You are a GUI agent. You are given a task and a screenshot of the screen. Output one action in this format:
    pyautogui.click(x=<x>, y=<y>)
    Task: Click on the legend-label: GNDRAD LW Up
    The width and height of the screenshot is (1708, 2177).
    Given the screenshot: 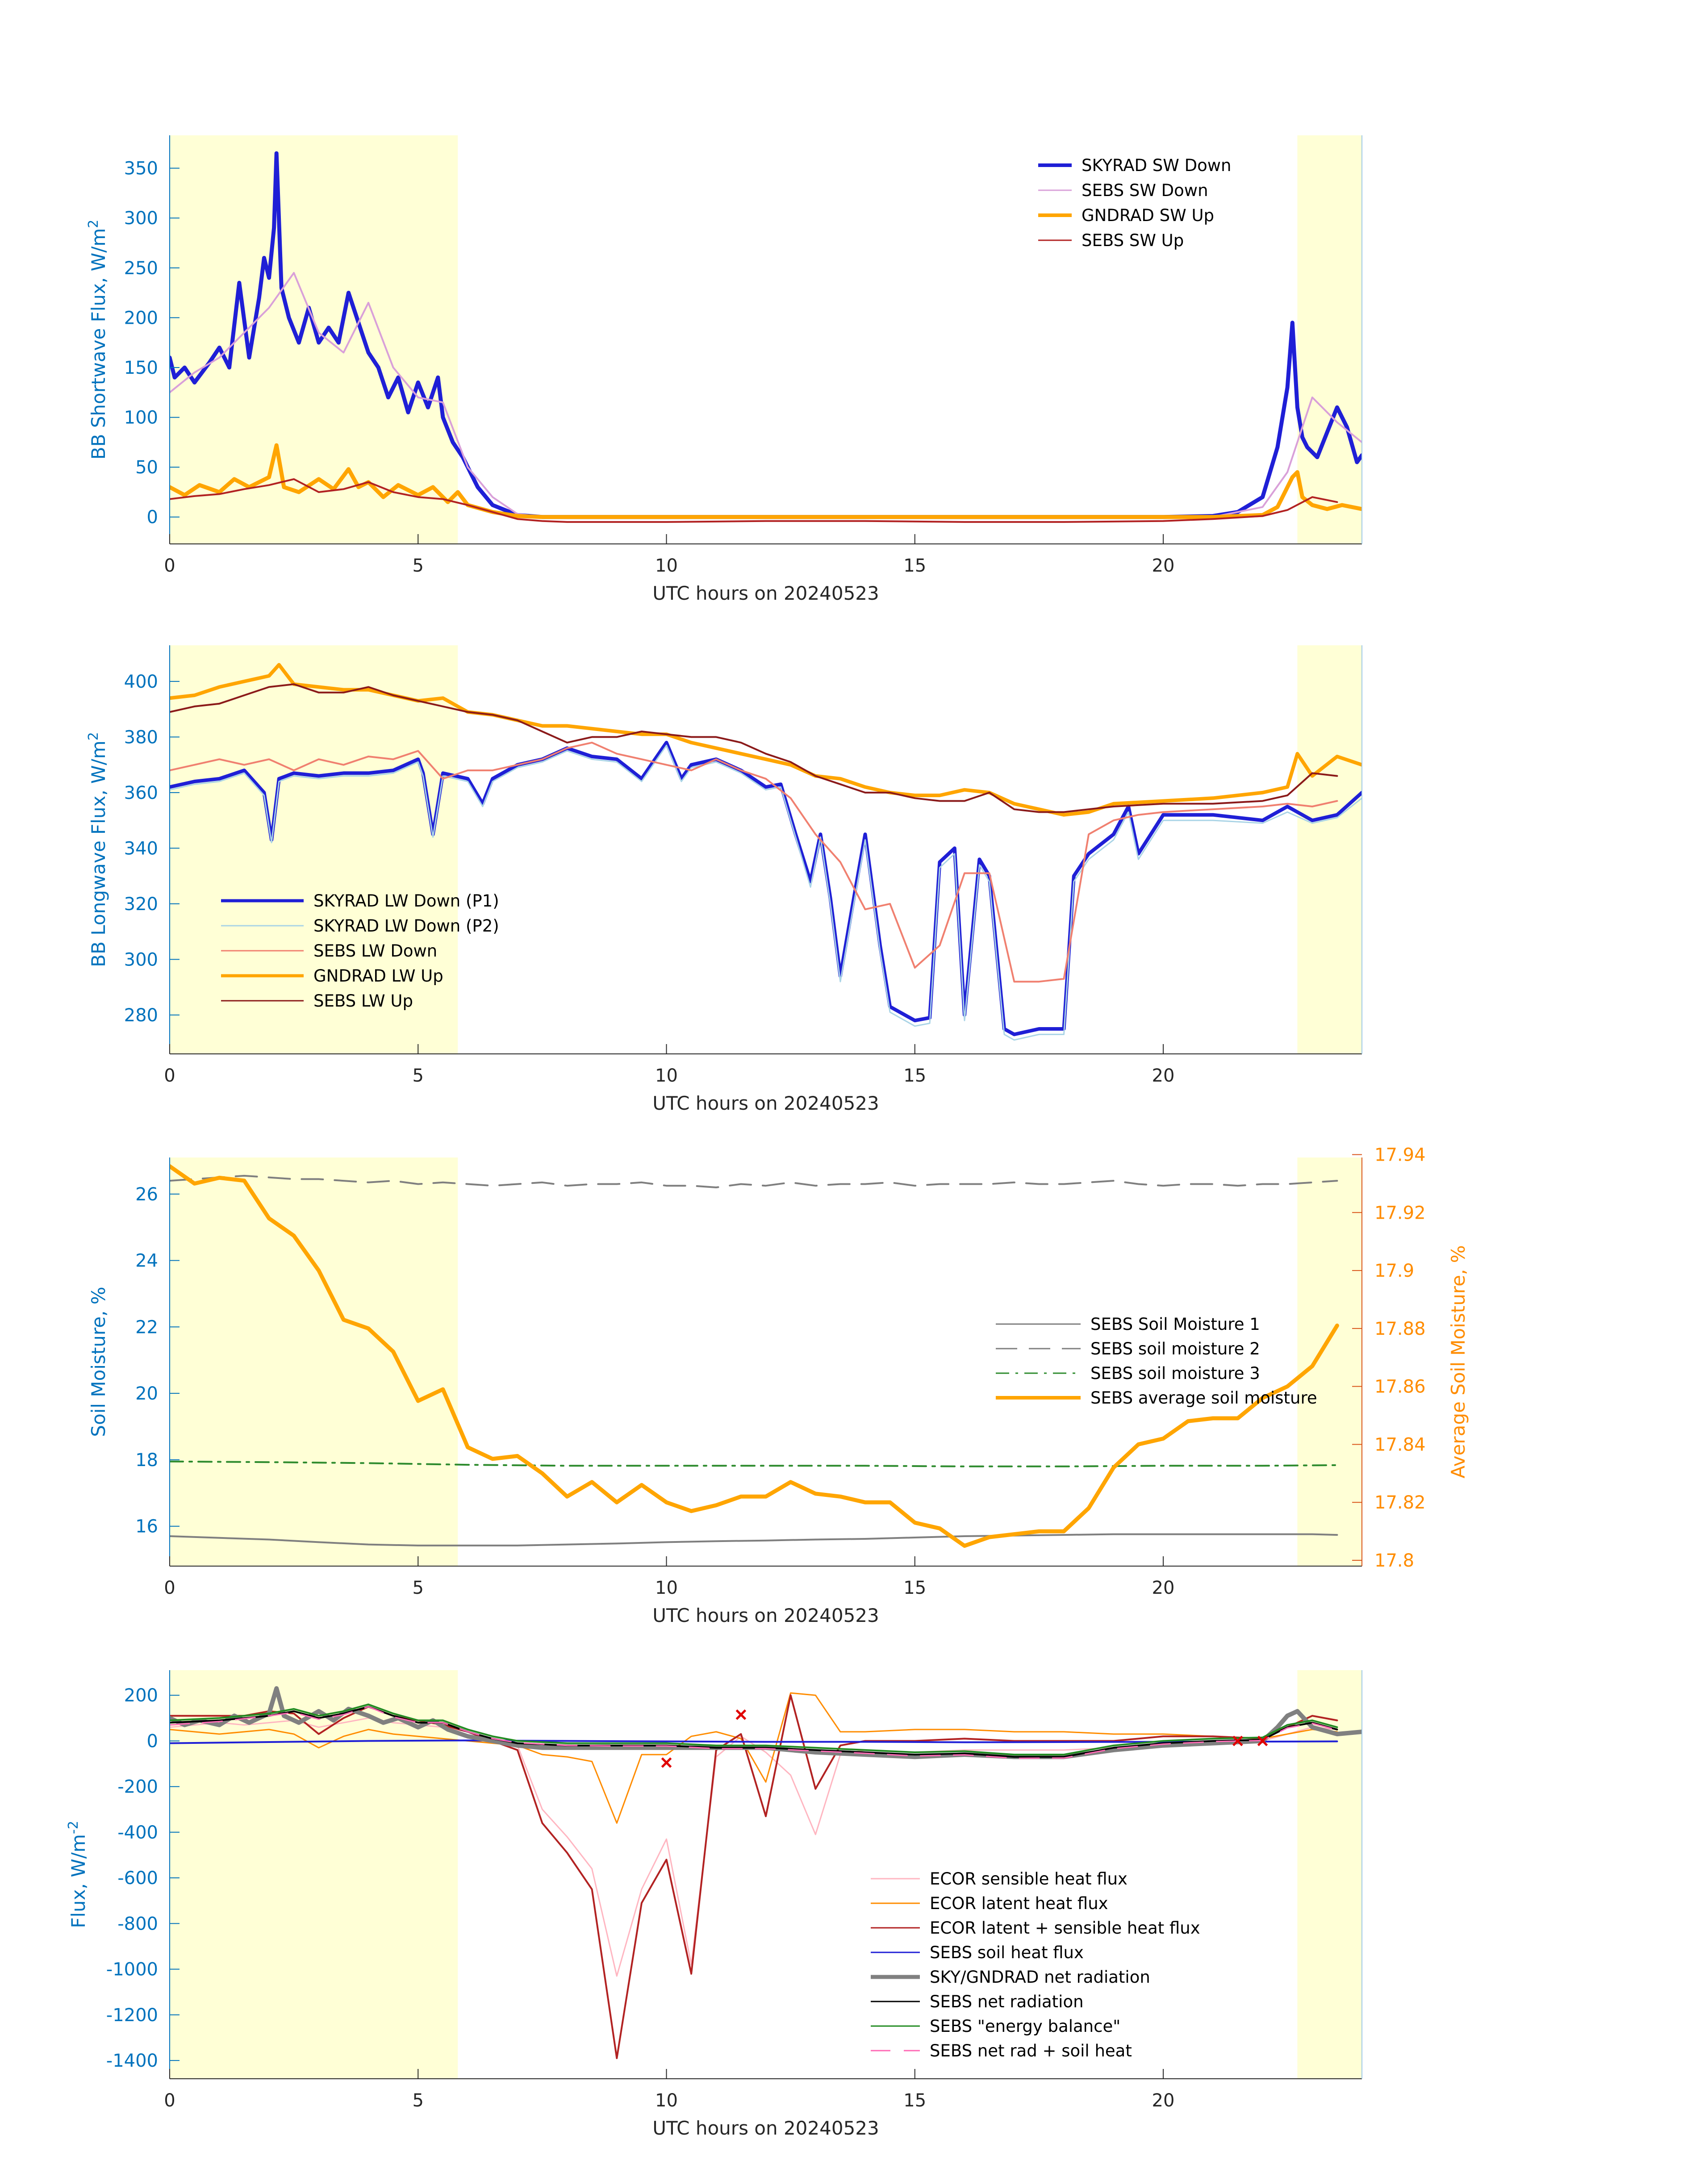 What is the action you would take?
    pyautogui.click(x=378, y=976)
    